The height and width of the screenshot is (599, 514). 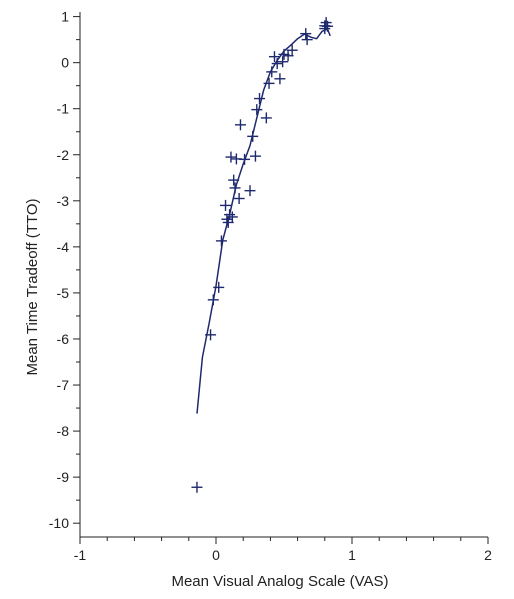 What do you see at coordinates (352, 555) in the screenshot?
I see `x-tick-label: 1` at bounding box center [352, 555].